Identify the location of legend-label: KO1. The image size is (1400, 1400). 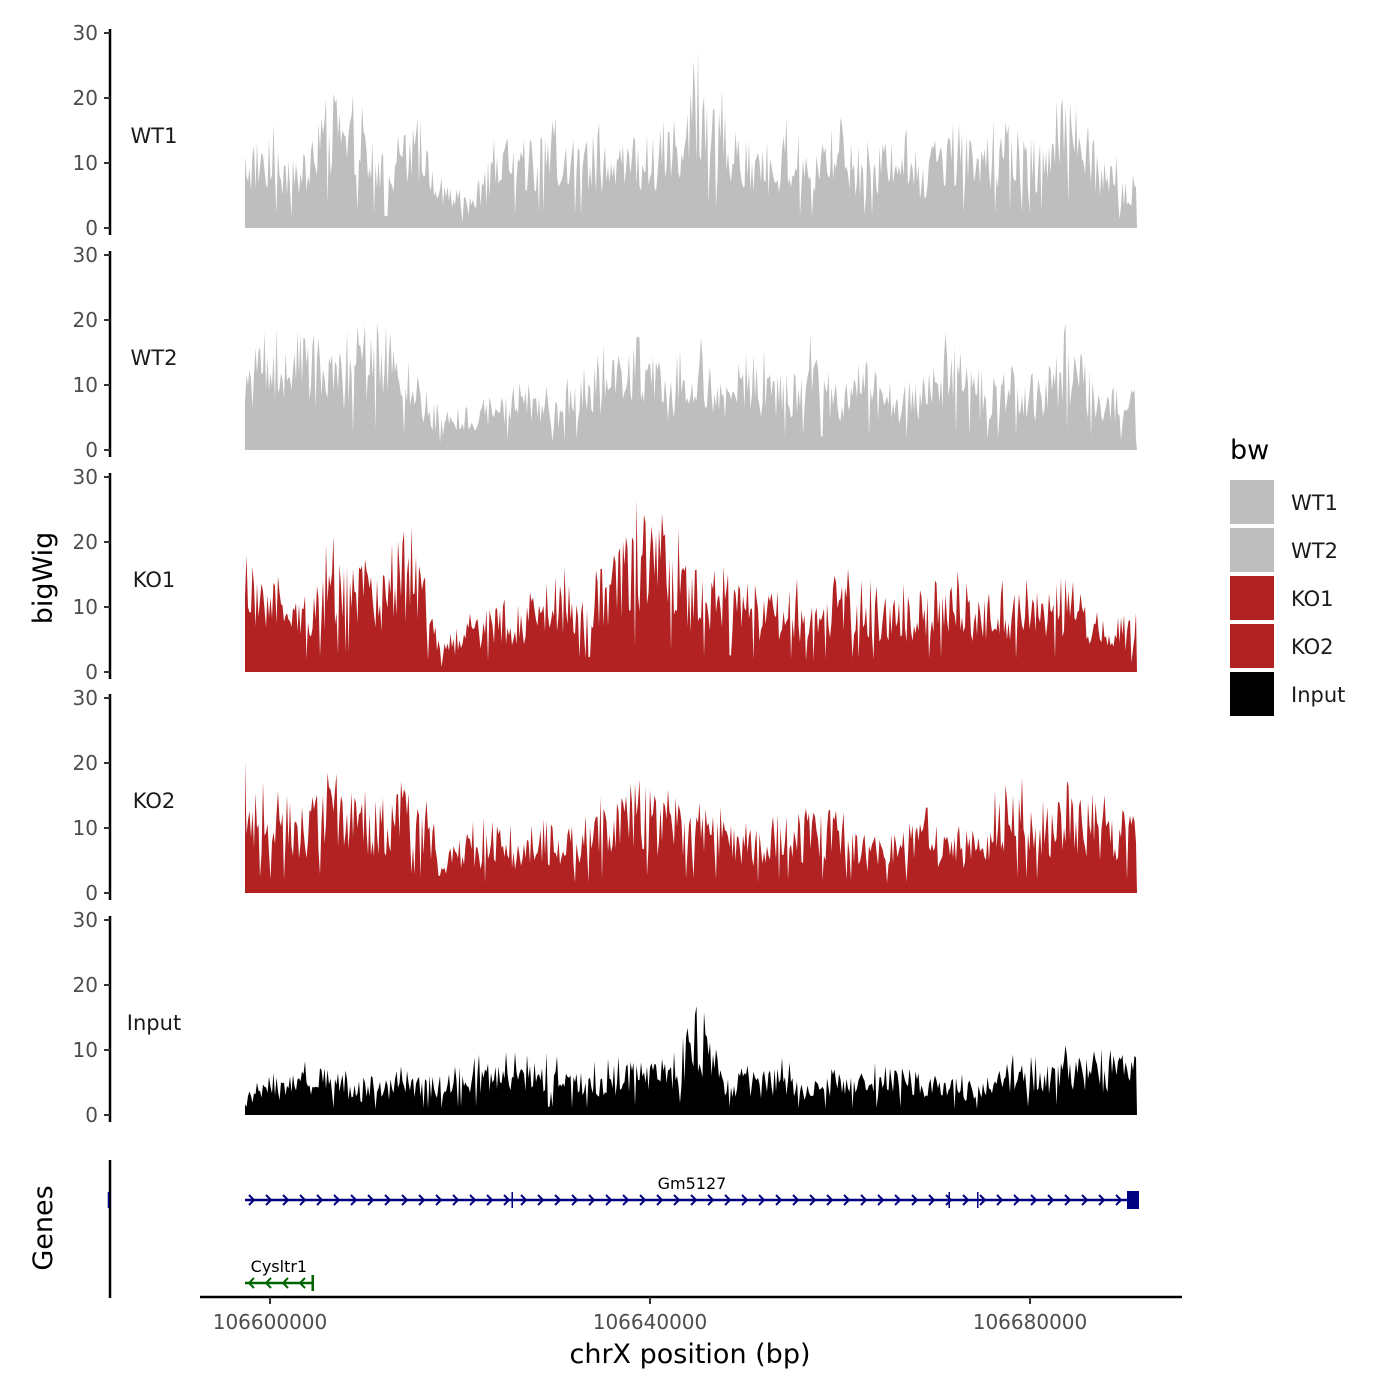
(1312, 599).